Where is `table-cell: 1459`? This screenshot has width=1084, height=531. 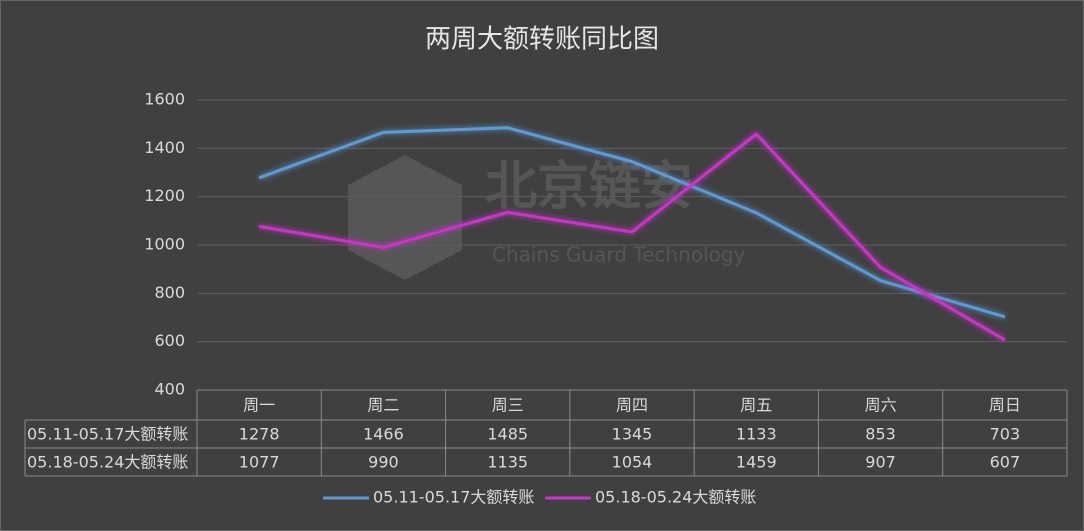 table-cell: 1459 is located at coordinates (756, 462).